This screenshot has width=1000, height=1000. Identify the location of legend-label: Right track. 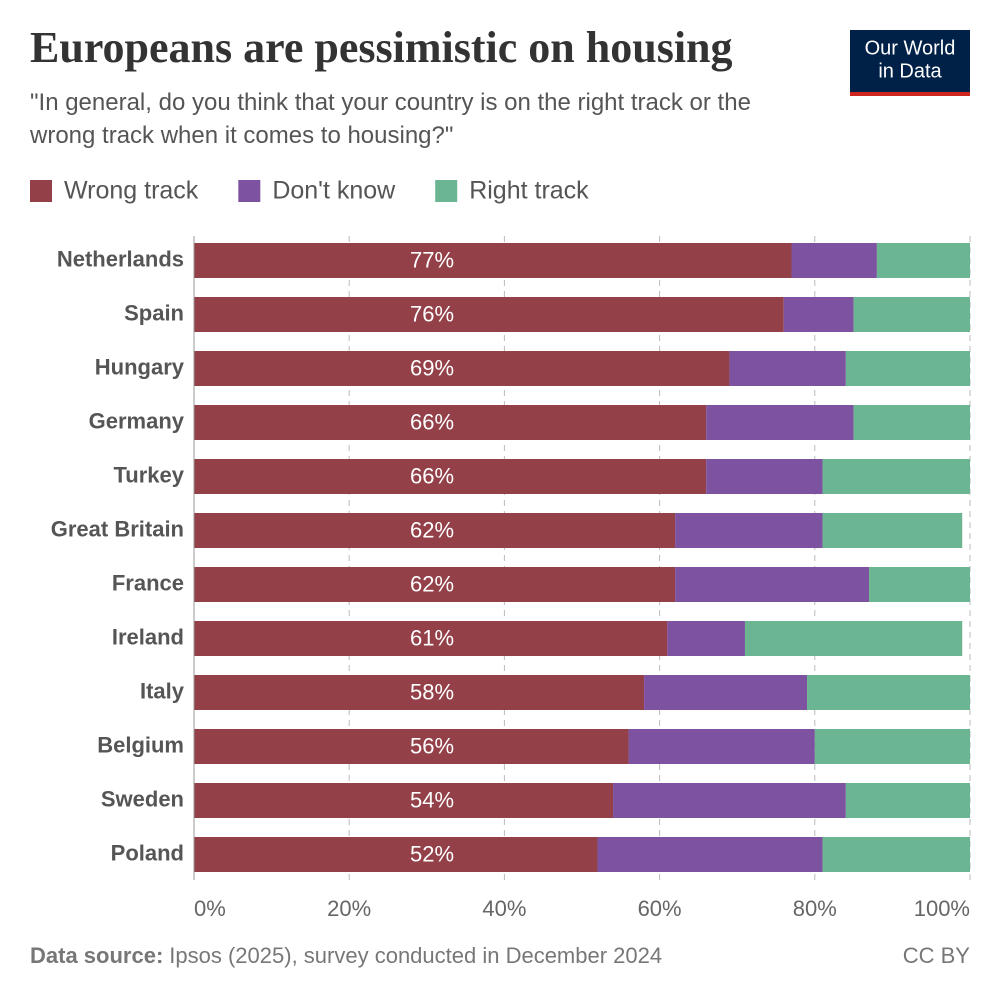
(529, 191).